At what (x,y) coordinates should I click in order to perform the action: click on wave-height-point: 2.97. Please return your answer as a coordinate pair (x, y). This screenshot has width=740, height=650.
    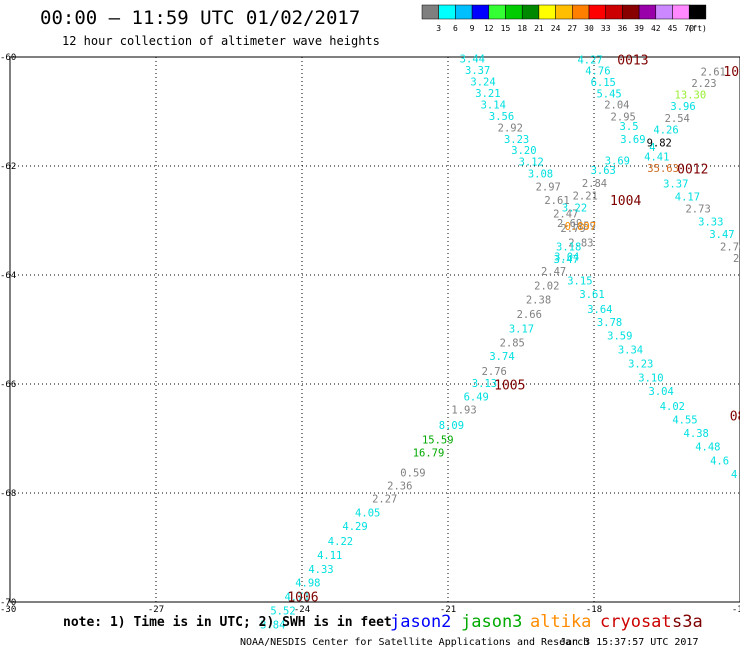
    Looking at the image, I should click on (548, 188).